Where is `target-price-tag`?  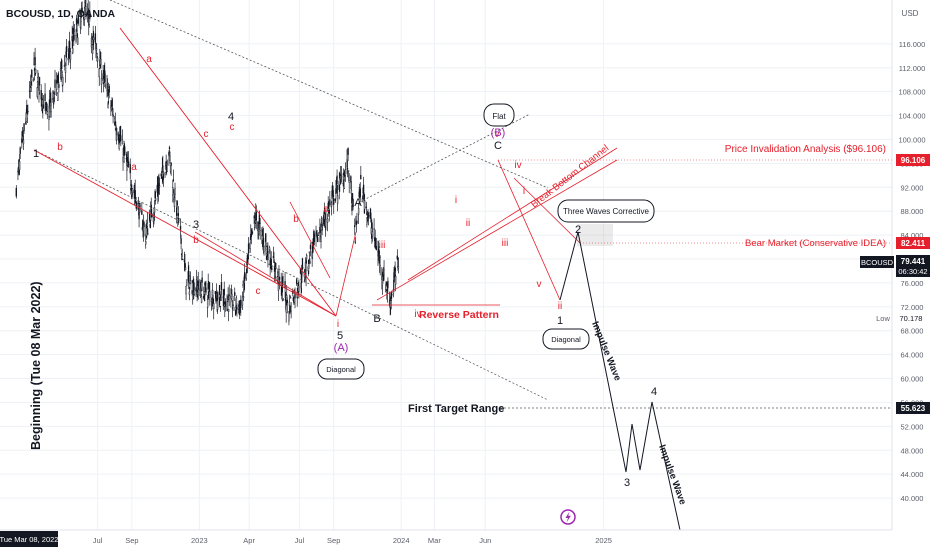
target-price-tag is located at coordinates (913, 408).